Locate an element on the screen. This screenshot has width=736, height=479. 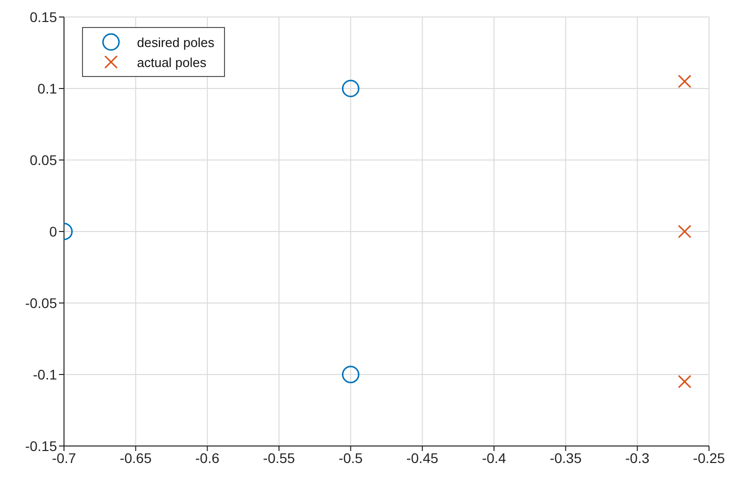
legend-label: desired poles is located at coordinates (175, 42).